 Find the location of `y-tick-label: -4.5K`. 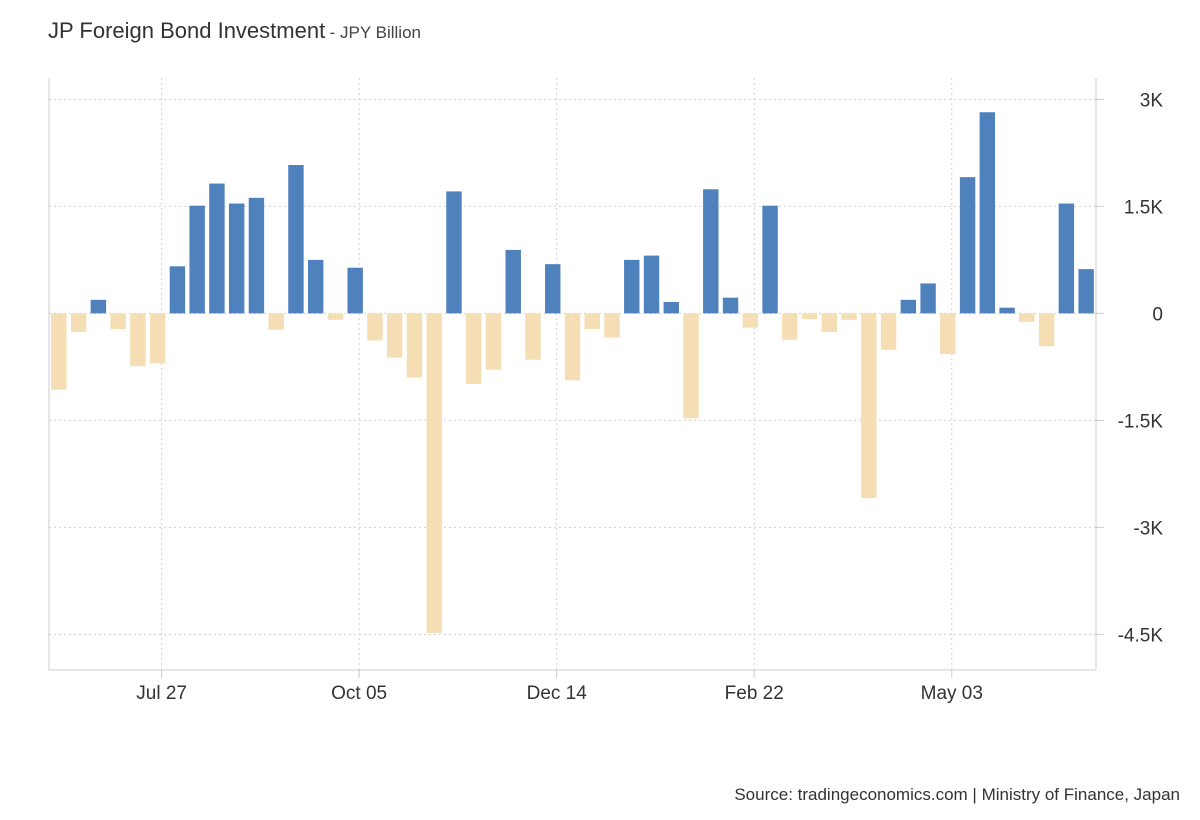

y-tick-label: -4.5K is located at coordinates (1141, 635).